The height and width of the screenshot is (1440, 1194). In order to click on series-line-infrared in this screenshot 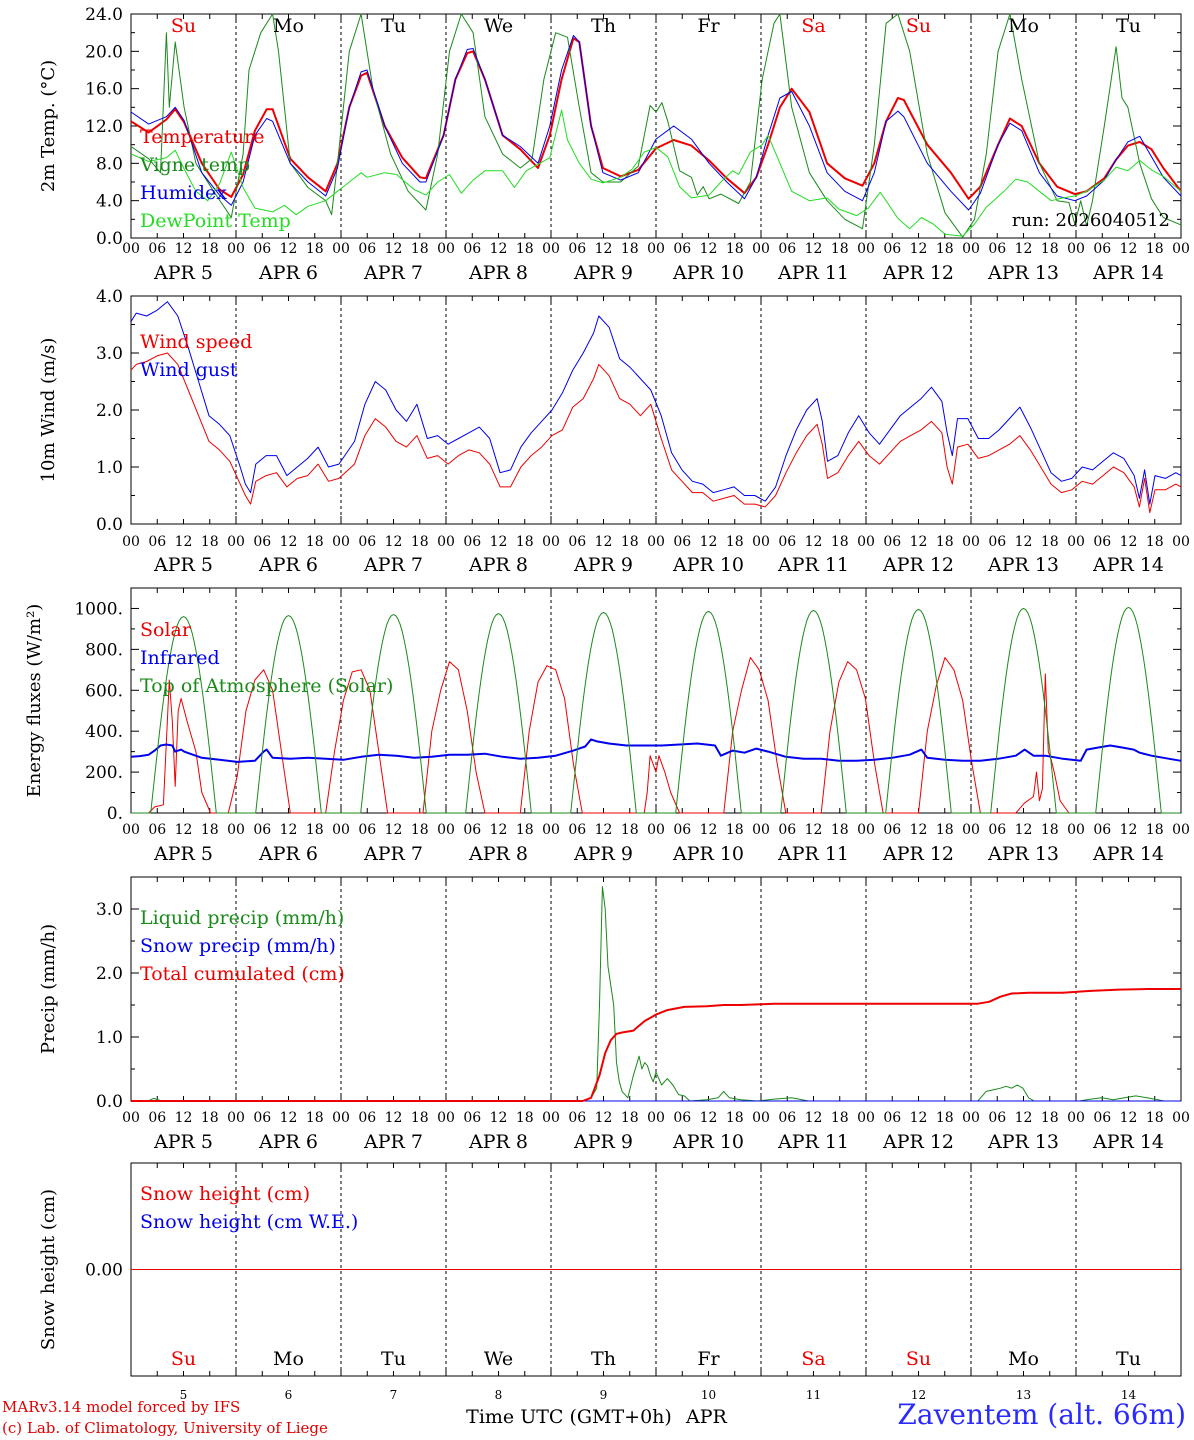, I will do `click(656, 750)`.